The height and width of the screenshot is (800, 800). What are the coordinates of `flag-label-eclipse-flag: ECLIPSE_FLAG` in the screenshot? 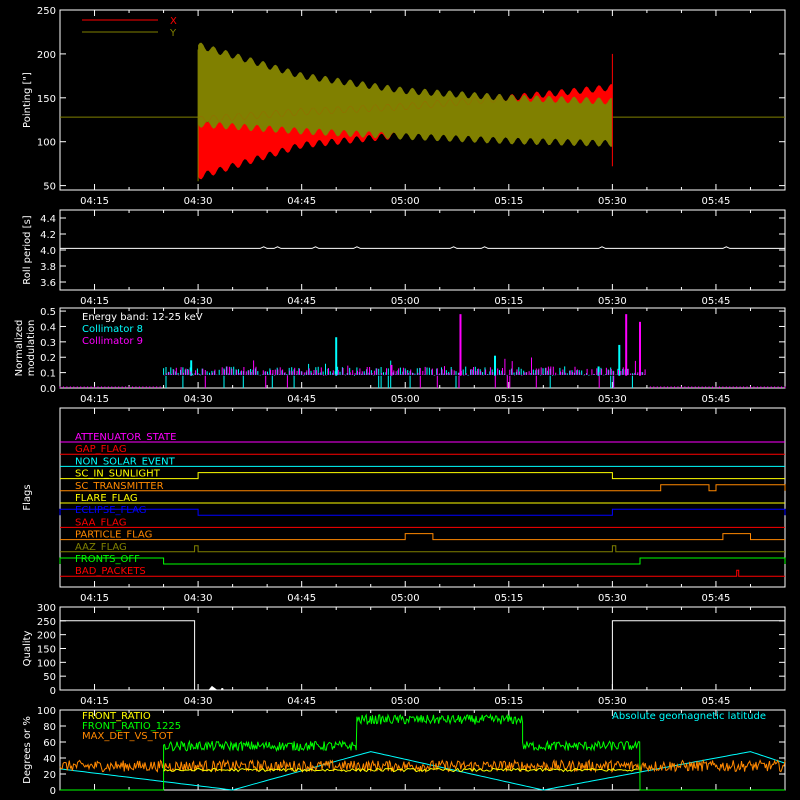 It's located at (110, 510).